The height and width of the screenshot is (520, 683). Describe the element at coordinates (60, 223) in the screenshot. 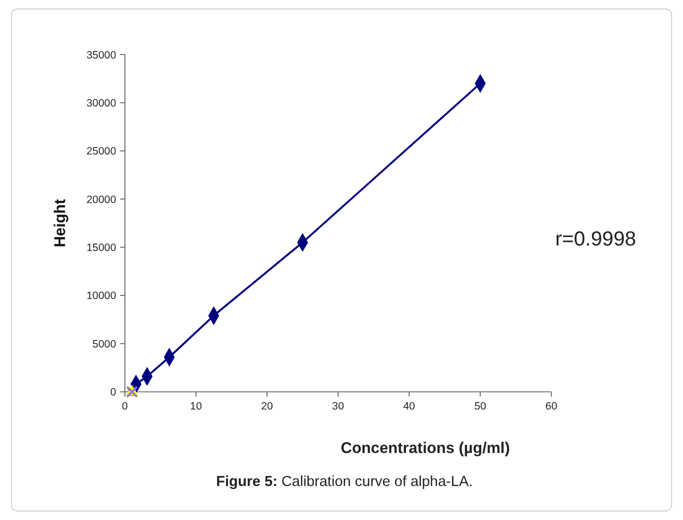

I see `y-axis-title: Height` at that location.